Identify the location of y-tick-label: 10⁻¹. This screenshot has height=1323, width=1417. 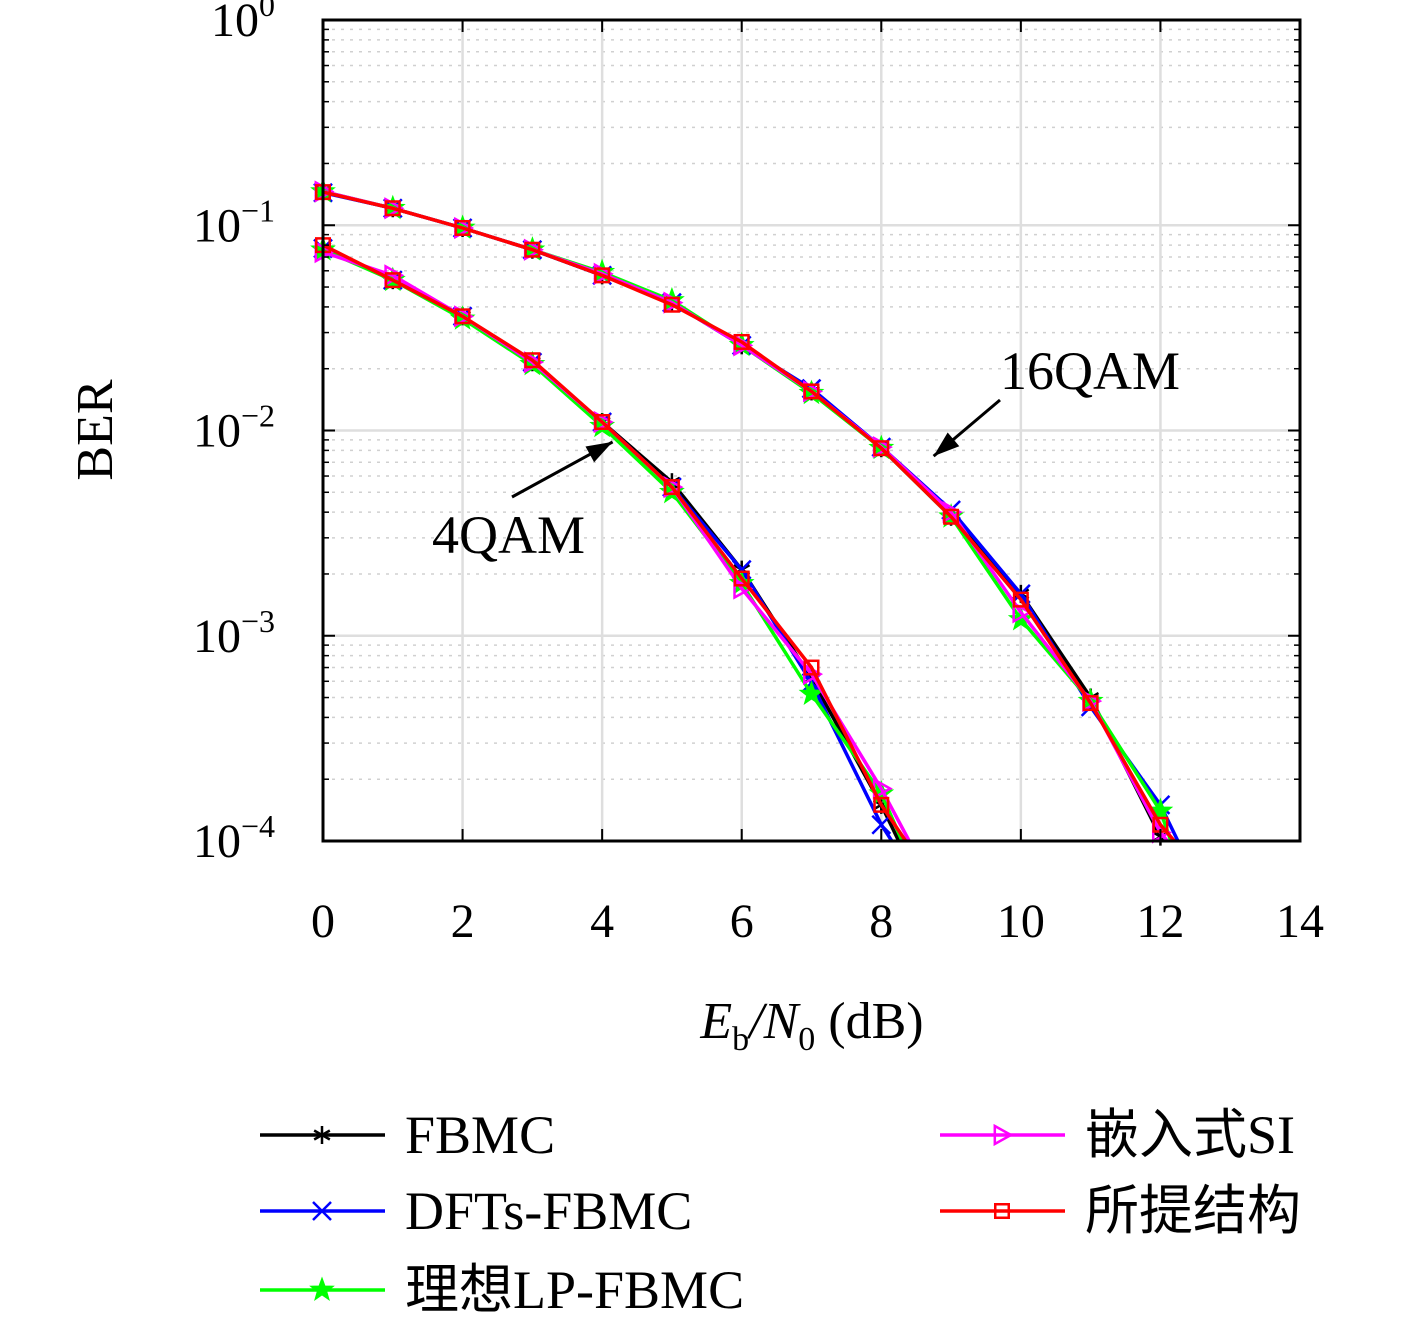
(234, 222).